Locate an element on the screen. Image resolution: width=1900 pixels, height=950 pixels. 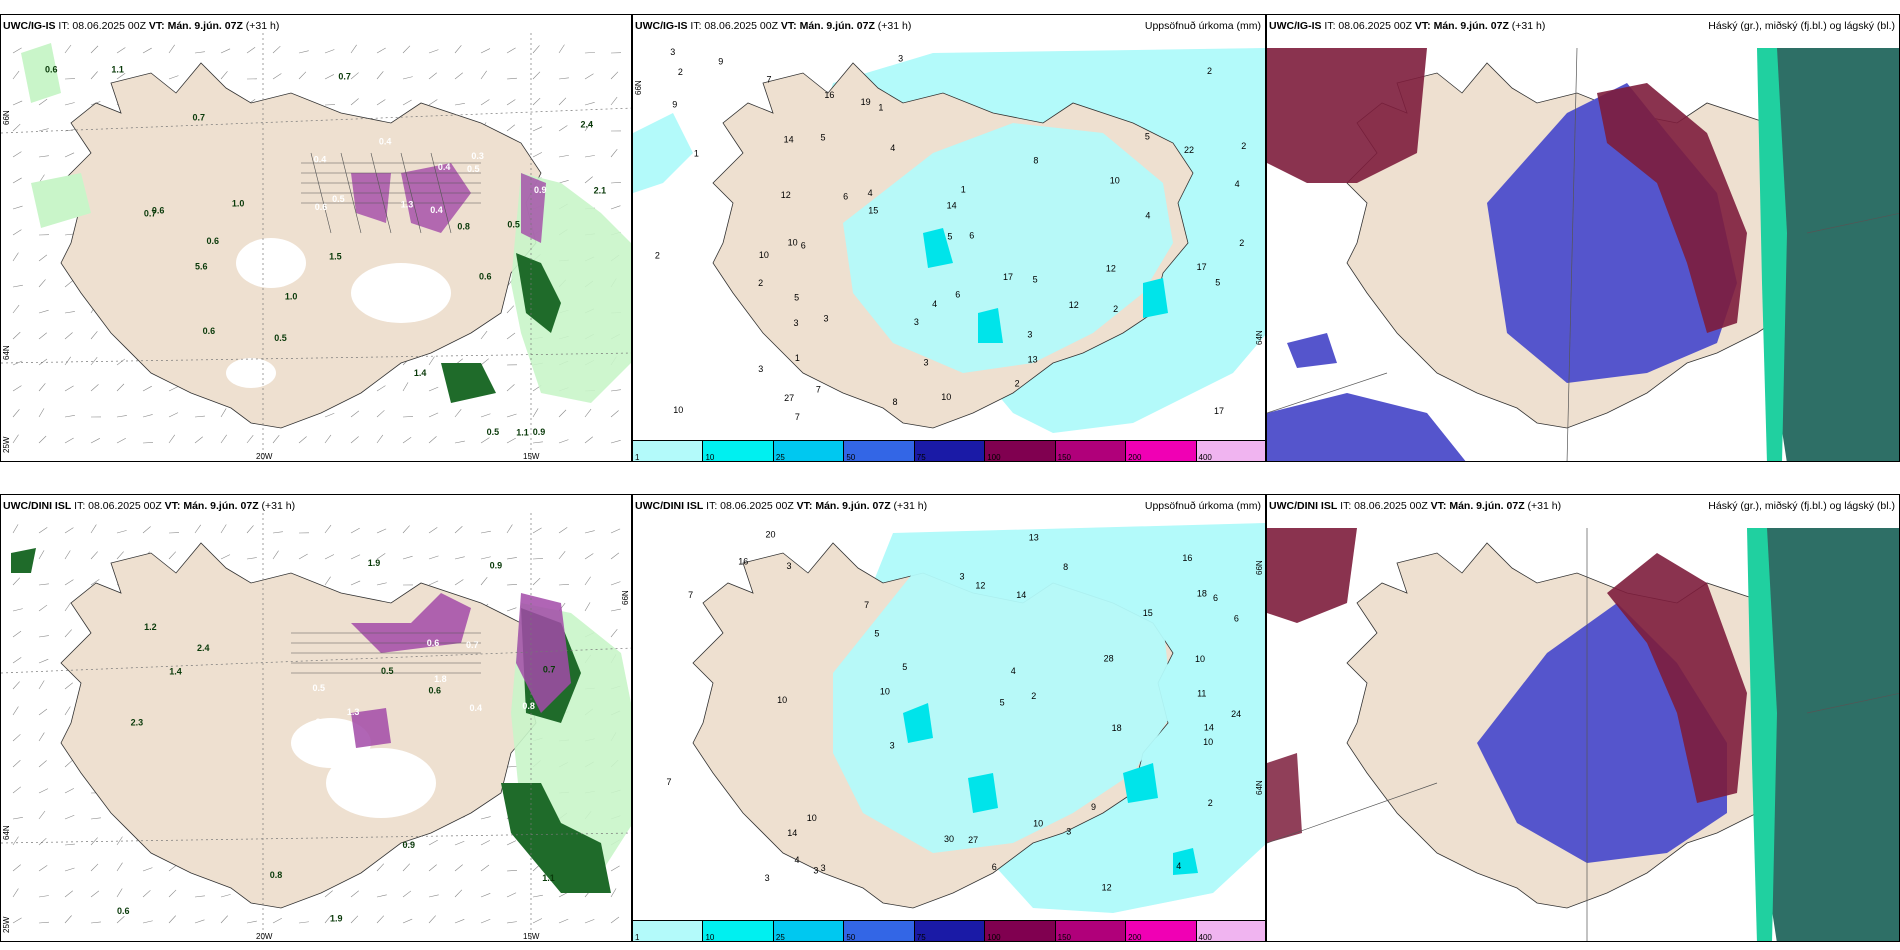
value-label: 0.8 is located at coordinates (276, 875).